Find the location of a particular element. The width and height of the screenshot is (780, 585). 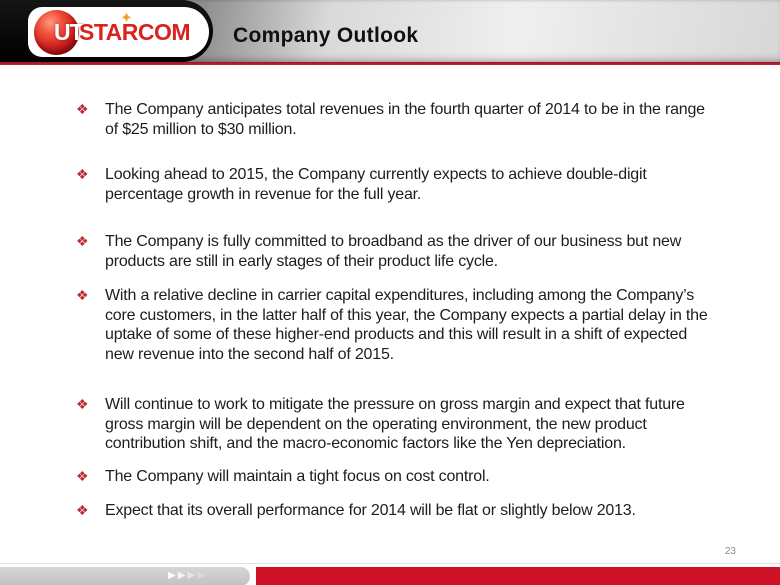

footer-red-bar is located at coordinates (518, 576).